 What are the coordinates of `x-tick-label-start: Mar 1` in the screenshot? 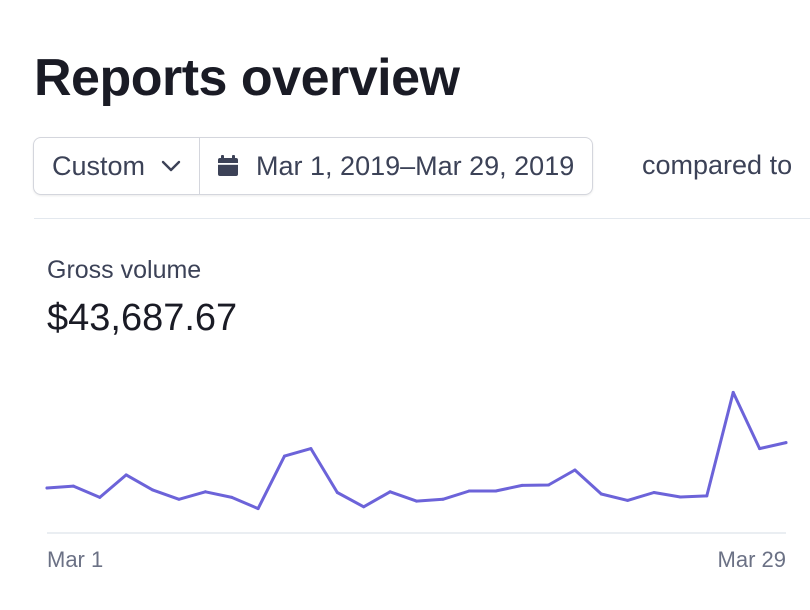 It's located at (75, 559).